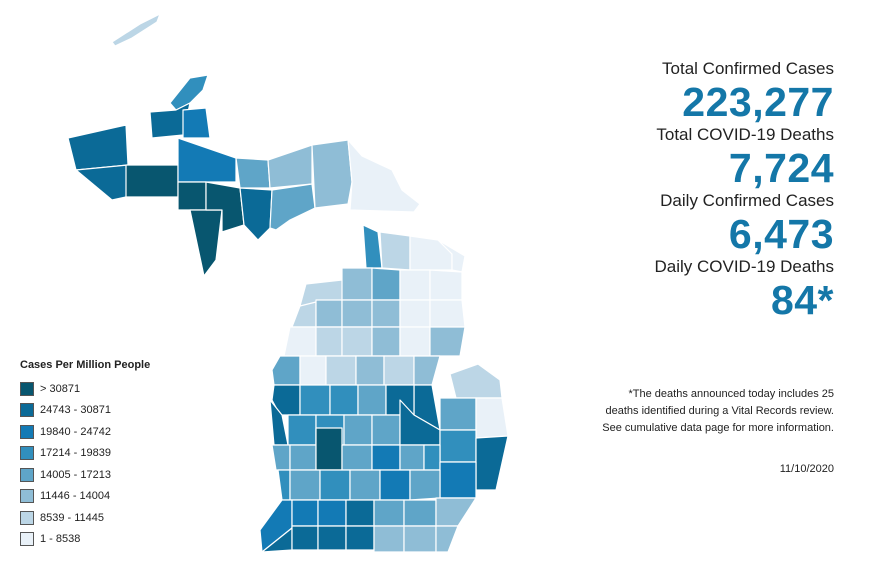  What do you see at coordinates (447, 341) in the screenshot?
I see `county-iosco` at bounding box center [447, 341].